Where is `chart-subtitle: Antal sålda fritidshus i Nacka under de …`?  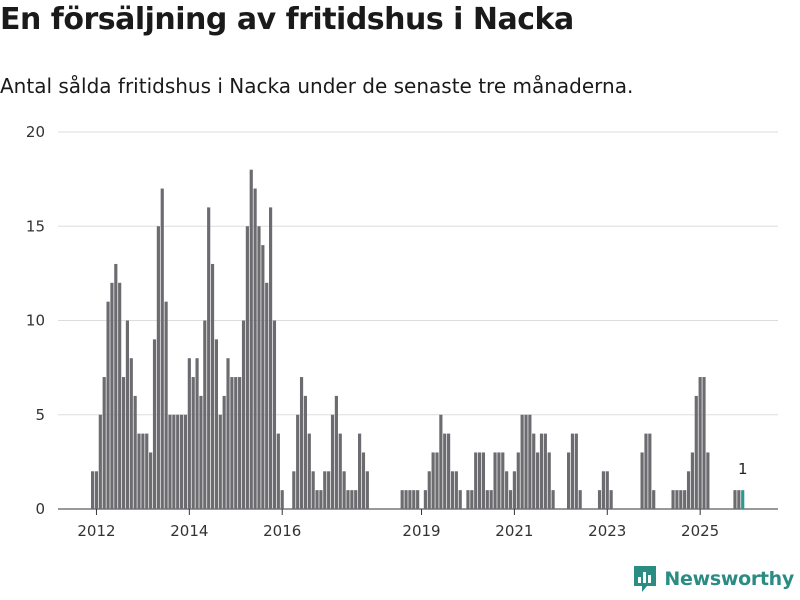 chart-subtitle: Antal sålda fritidshus i Nacka under de … is located at coordinates (317, 86).